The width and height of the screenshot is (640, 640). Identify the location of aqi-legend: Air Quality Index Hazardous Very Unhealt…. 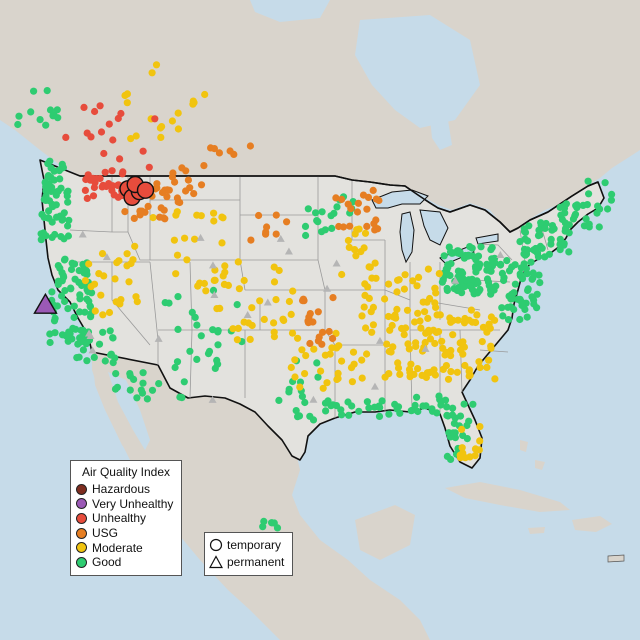
(126, 518).